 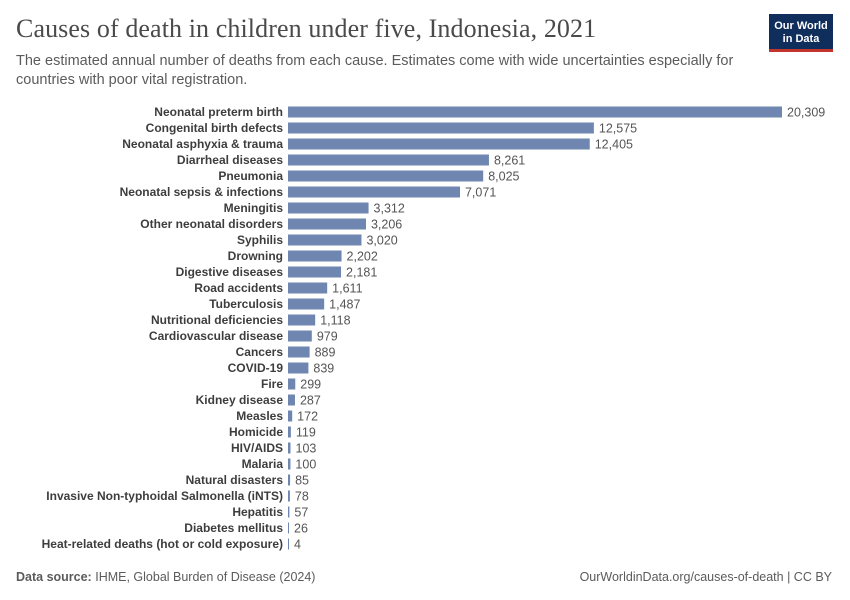 What do you see at coordinates (301, 529) in the screenshot?
I see `value-label: 26` at bounding box center [301, 529].